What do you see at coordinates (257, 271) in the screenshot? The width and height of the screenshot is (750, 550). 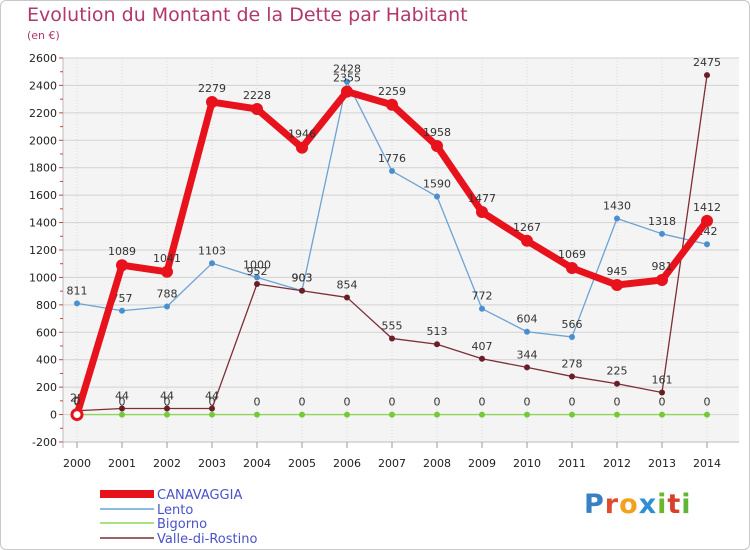 I see `data-label-valle-di-rostino: 952` at bounding box center [257, 271].